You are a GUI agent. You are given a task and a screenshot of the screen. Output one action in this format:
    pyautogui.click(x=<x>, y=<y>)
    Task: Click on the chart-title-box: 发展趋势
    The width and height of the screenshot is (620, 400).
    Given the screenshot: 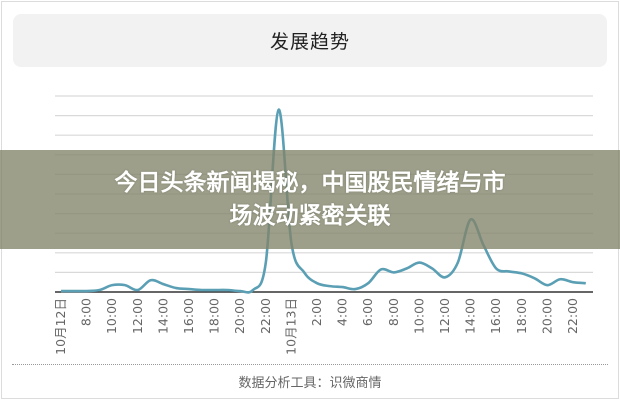 What is the action you would take?
    pyautogui.click(x=310, y=40)
    